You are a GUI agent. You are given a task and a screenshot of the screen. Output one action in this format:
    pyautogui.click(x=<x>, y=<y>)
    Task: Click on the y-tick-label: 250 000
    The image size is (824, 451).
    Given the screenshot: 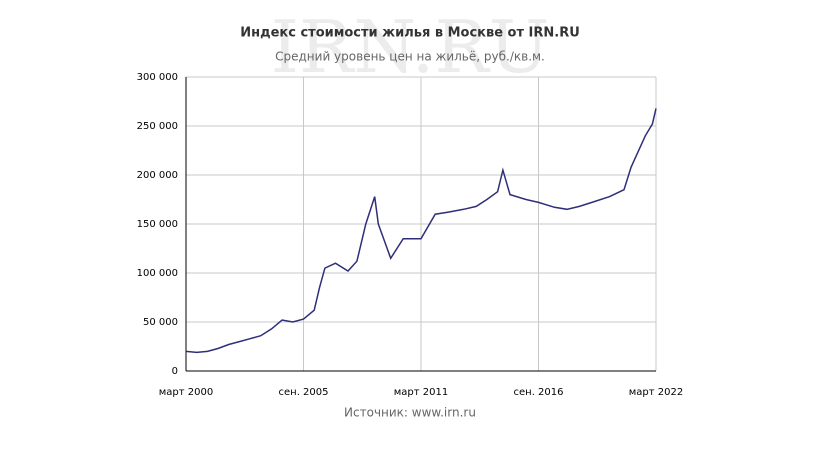 What is the action you would take?
    pyautogui.click(x=157, y=126)
    